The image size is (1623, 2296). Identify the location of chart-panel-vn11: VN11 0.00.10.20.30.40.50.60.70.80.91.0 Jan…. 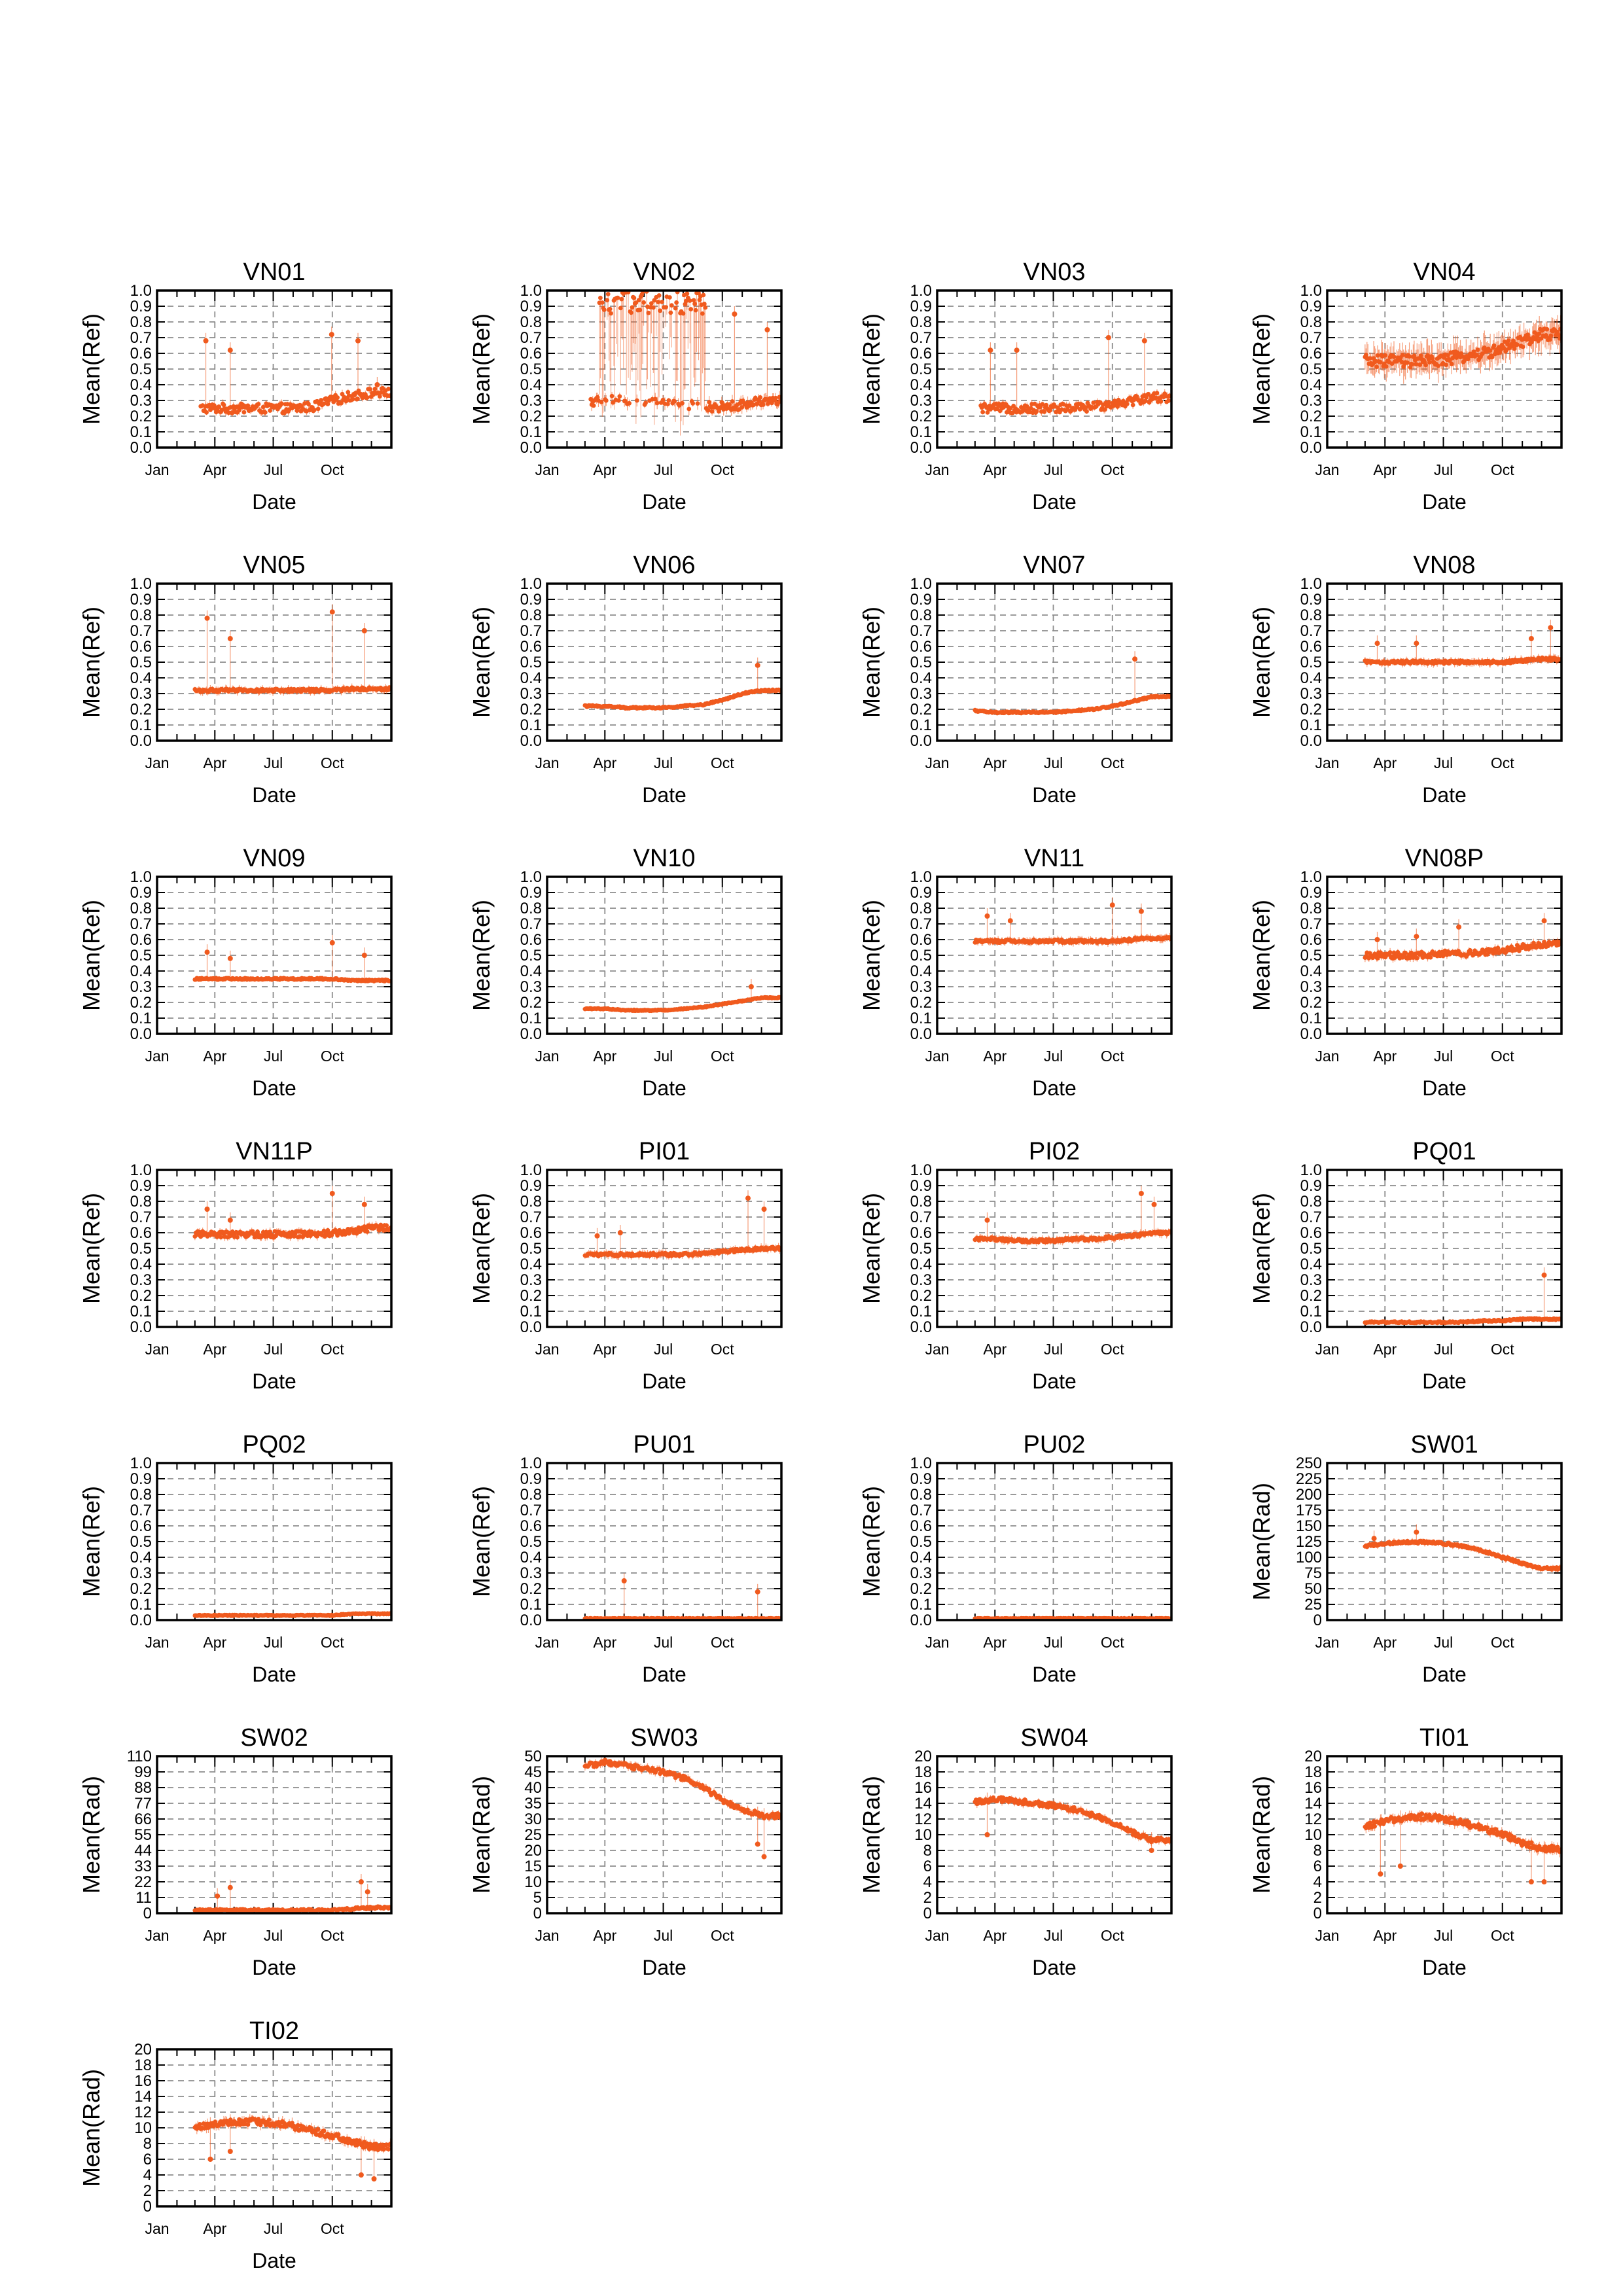
(1015, 972).